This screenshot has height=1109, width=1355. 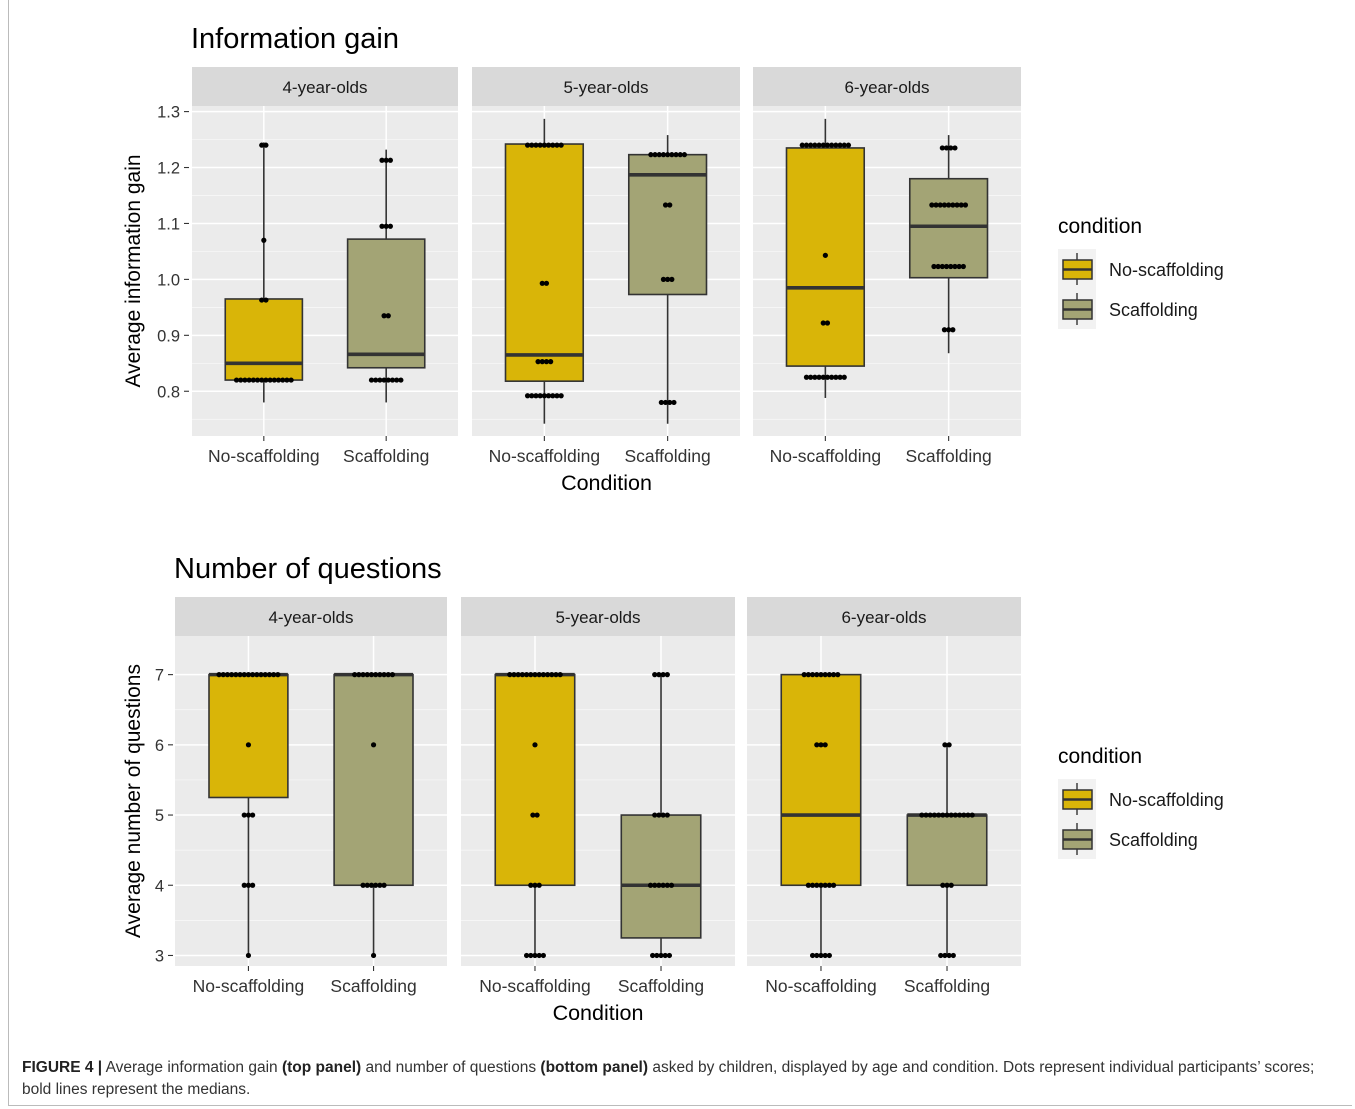 What do you see at coordinates (594, 1067) in the screenshot?
I see `caption-bold-2: (bottom panel)` at bounding box center [594, 1067].